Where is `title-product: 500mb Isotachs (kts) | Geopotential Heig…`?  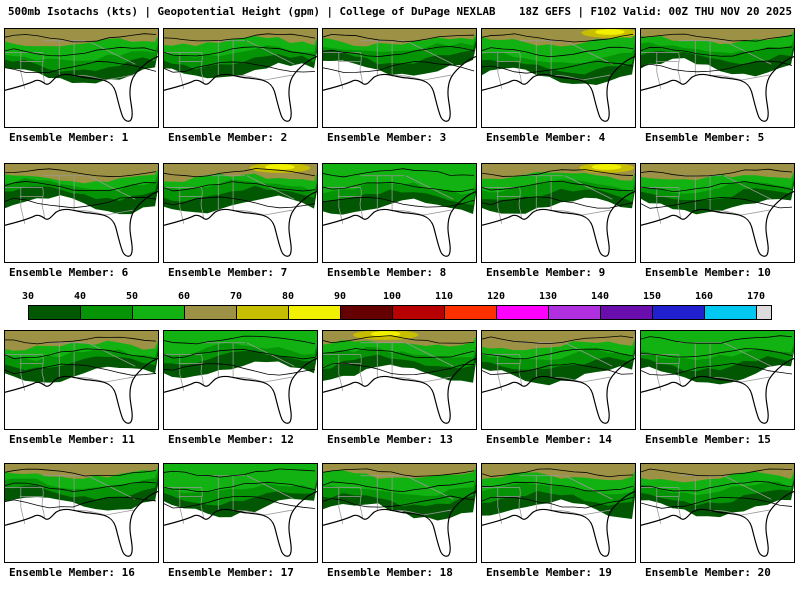 title-product: 500mb Isotachs (kts) | Geopotential Heig… is located at coordinates (252, 11).